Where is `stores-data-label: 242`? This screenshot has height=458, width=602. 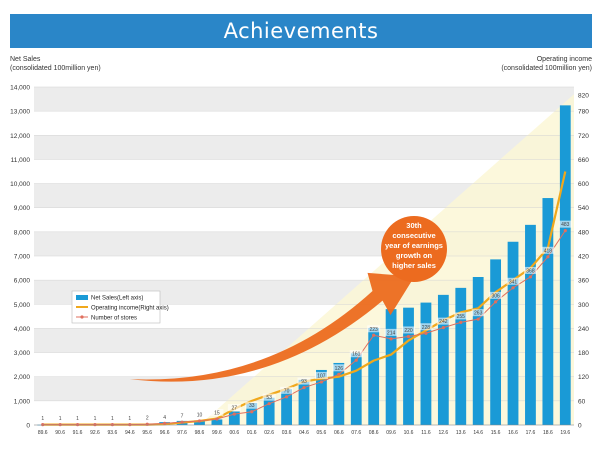
stores-data-label: 242 is located at coordinates (443, 322).